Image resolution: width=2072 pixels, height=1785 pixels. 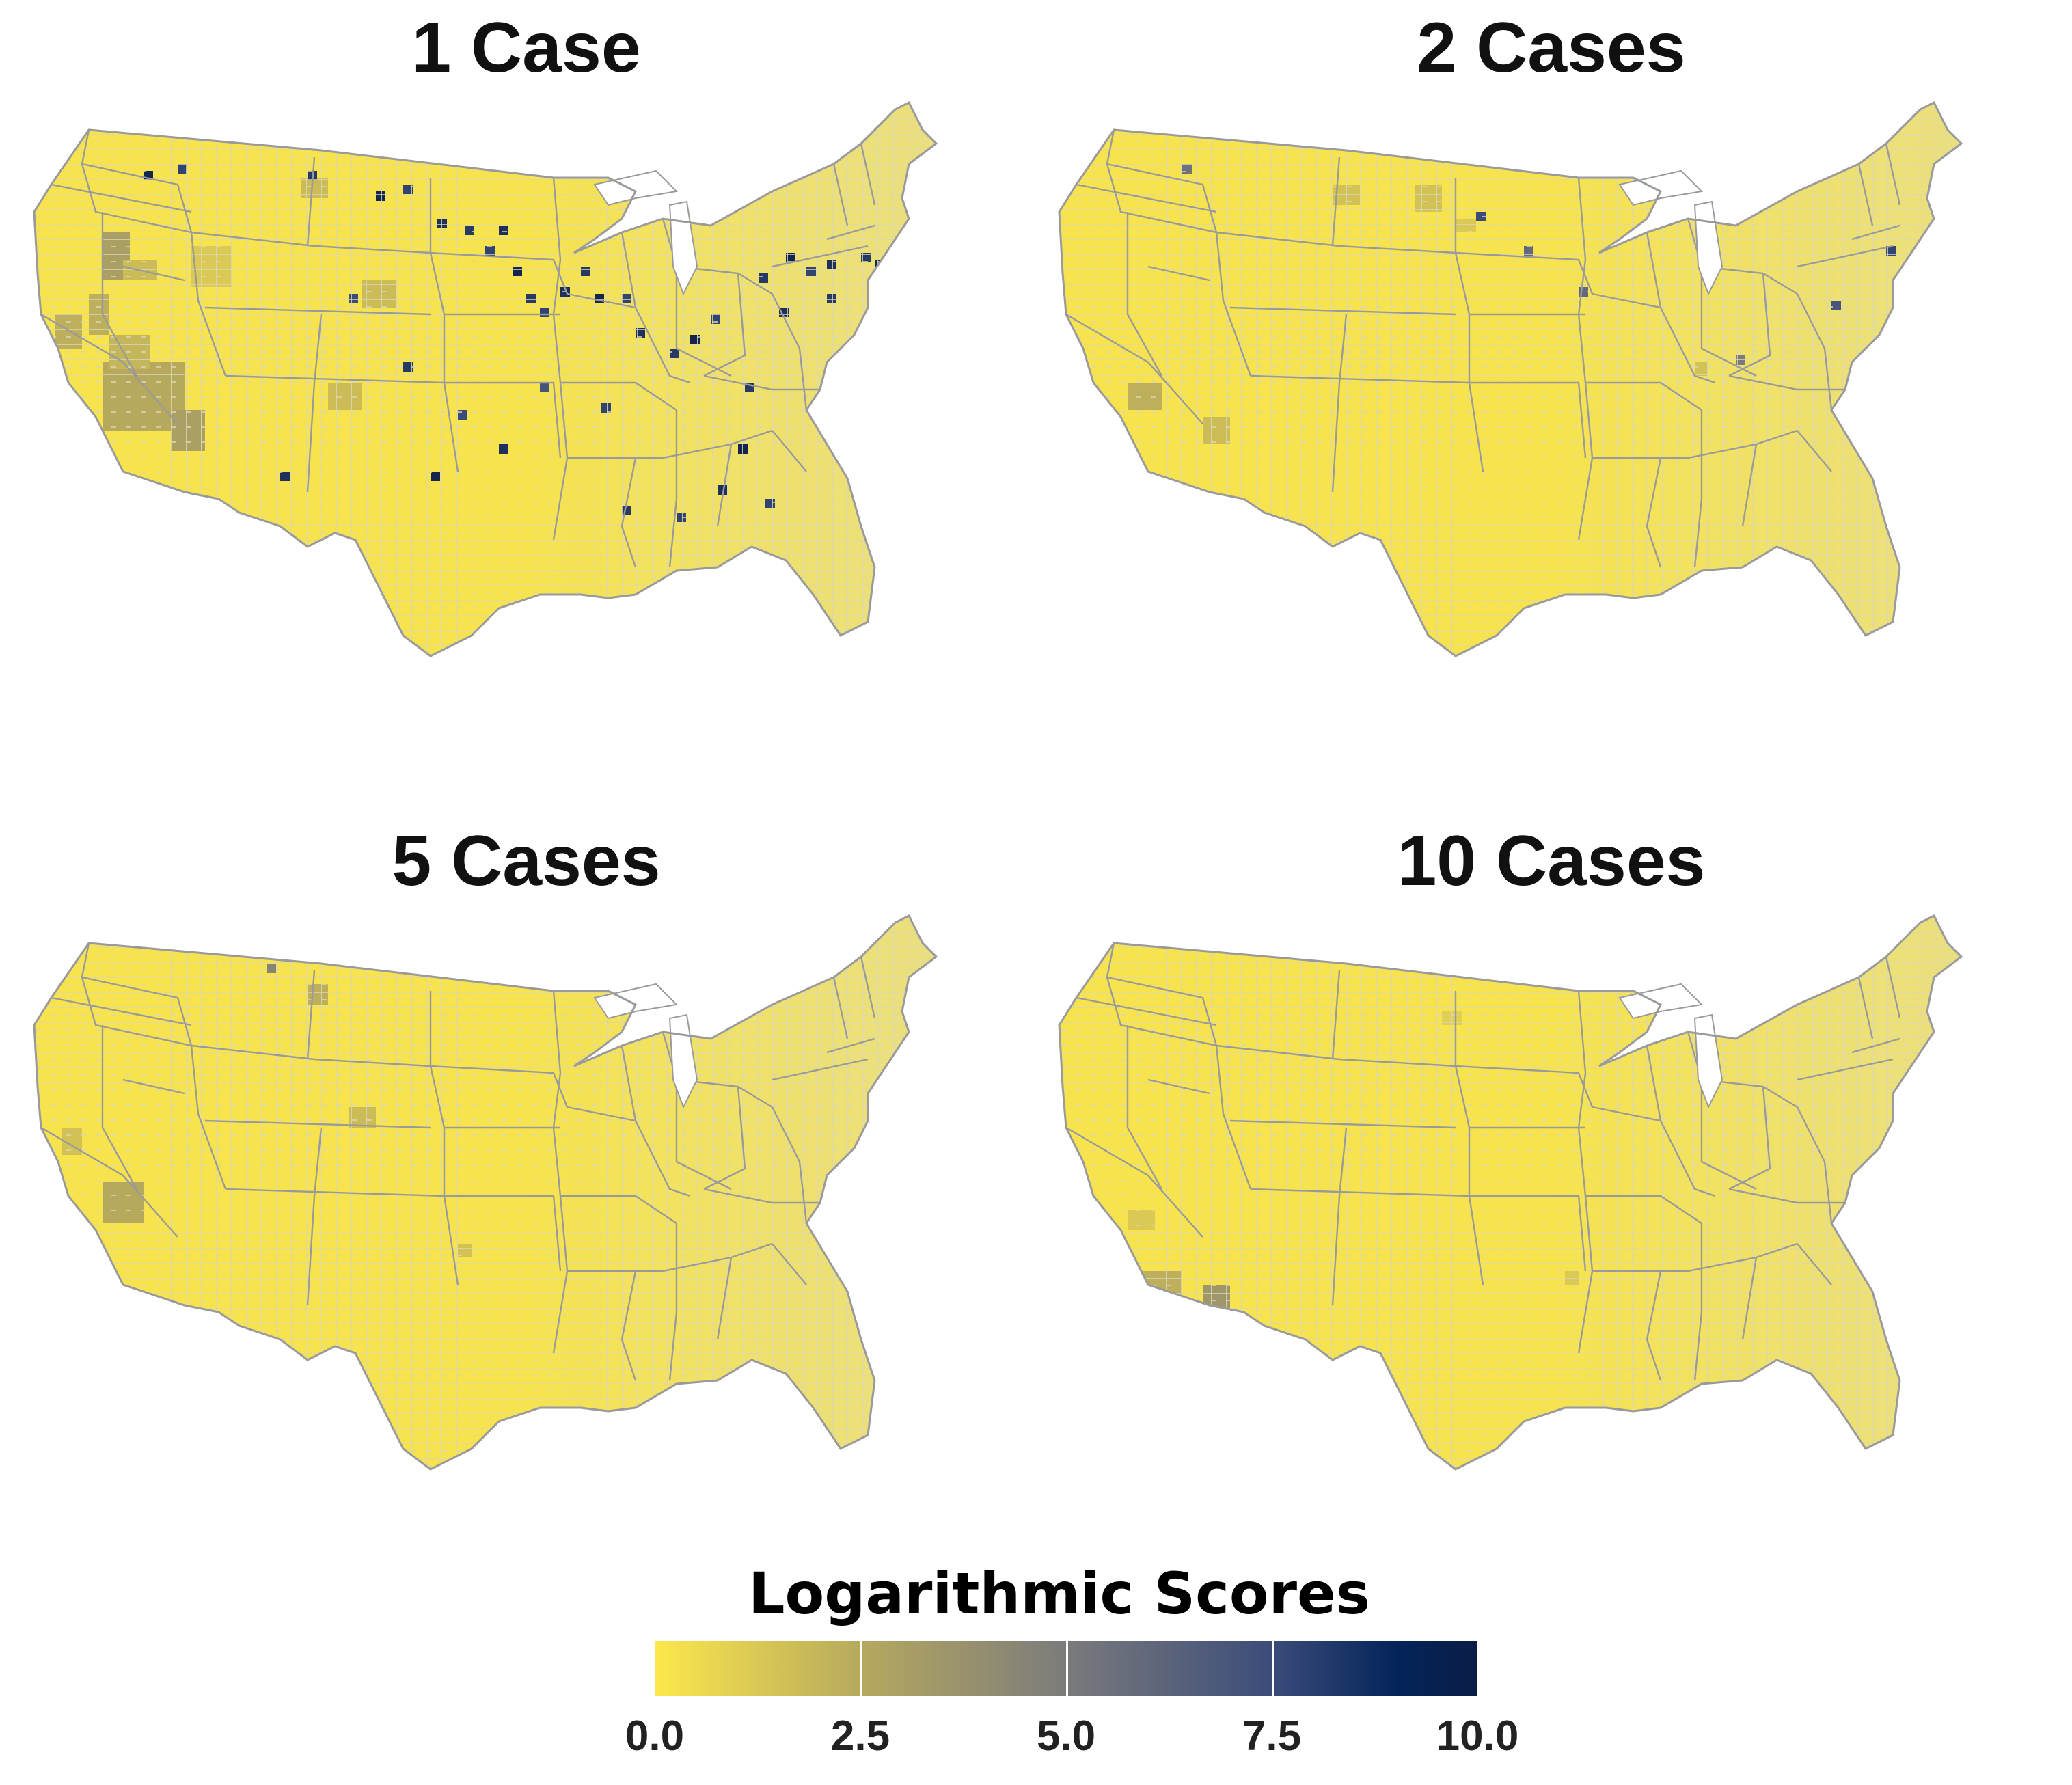 What do you see at coordinates (1066, 1665) in the screenshot?
I see `color-legend: Logarithmic Scores 0.0 2.5 5.0 7.5 10.0` at bounding box center [1066, 1665].